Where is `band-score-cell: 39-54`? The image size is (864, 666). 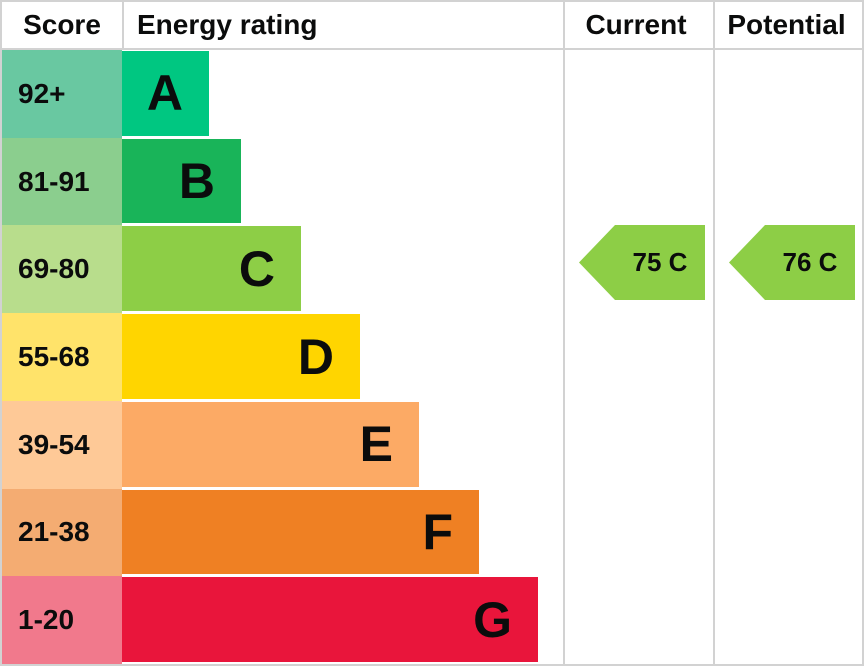 band-score-cell: 39-54 is located at coordinates (62, 444).